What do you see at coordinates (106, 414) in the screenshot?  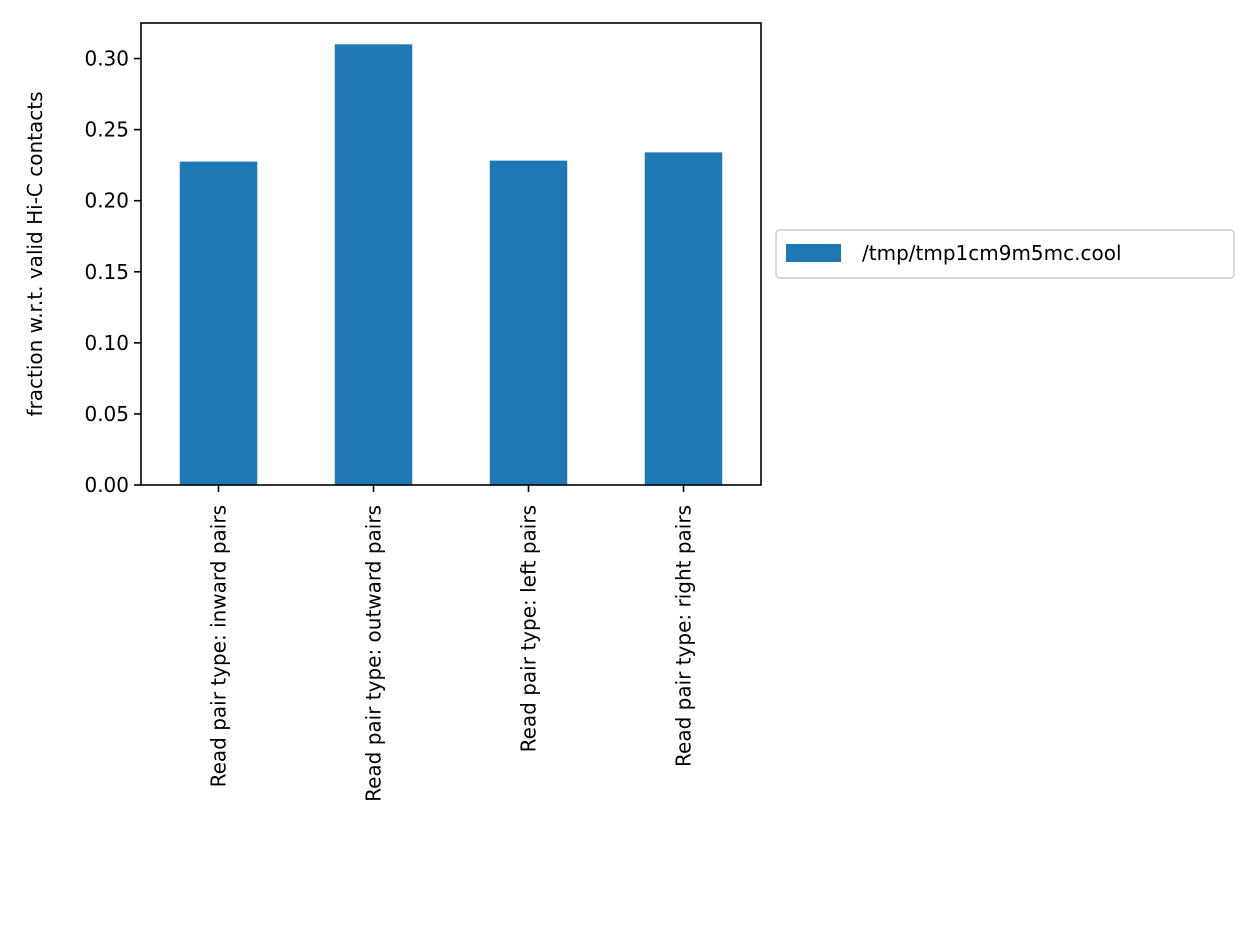 I see `y-tick-label: 0.05` at bounding box center [106, 414].